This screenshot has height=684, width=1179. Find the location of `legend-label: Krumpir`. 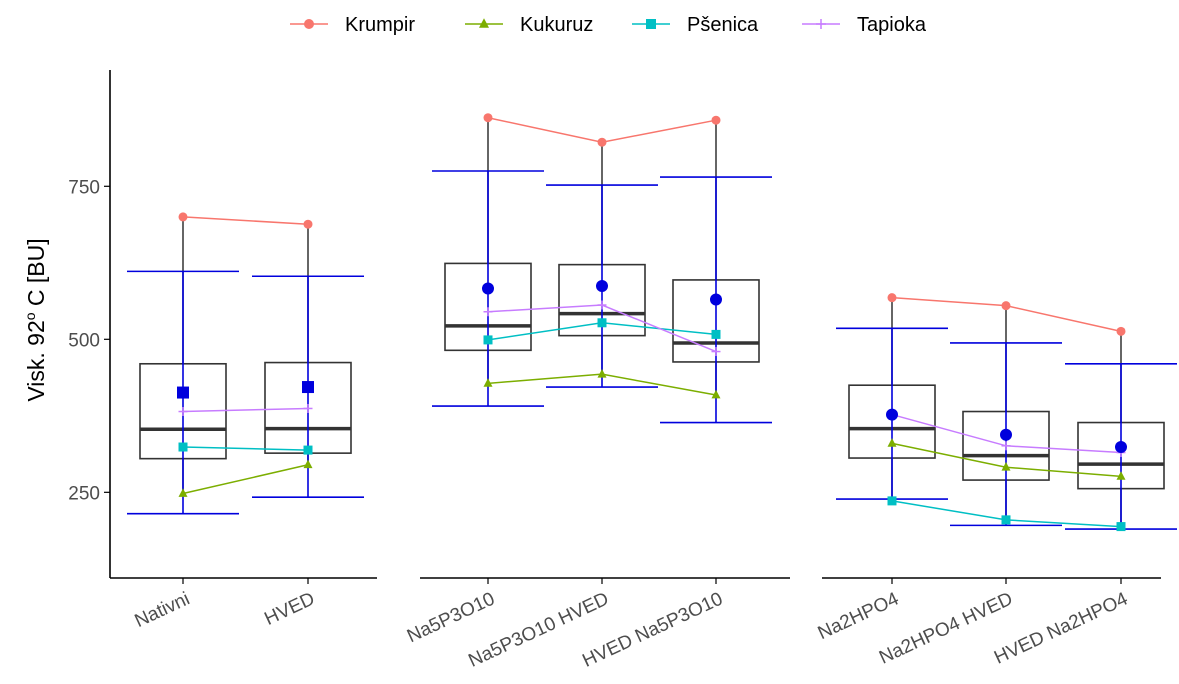

legend-label: Krumpir is located at coordinates (380, 25).